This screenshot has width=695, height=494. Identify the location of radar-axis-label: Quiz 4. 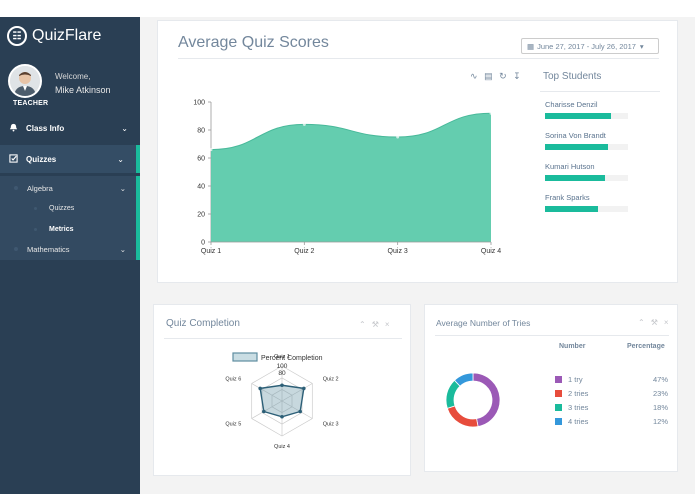
(282, 447).